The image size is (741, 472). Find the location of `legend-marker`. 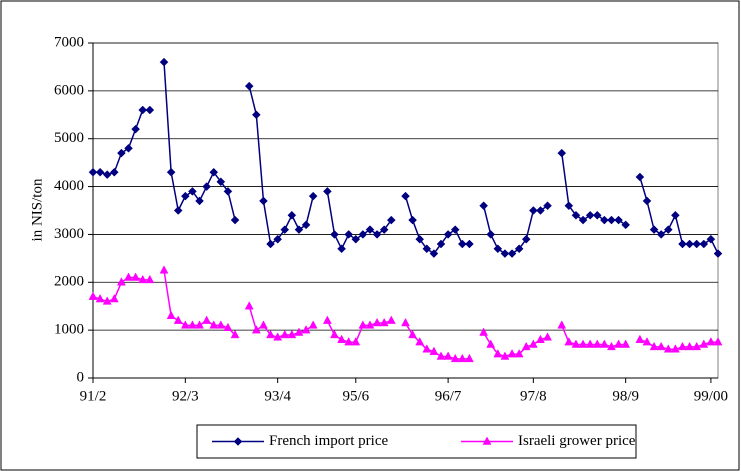

legend-marker is located at coordinates (238, 441).